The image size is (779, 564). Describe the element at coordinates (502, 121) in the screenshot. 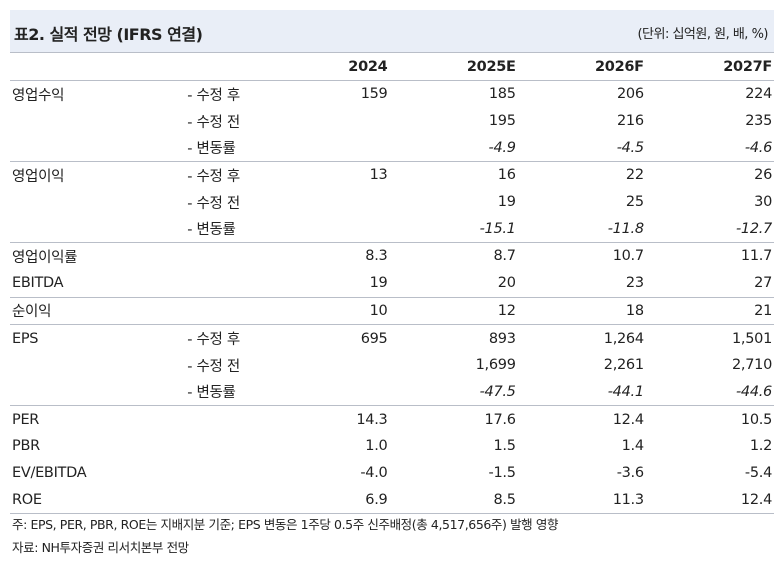

I see `value-cell: 195` at that location.